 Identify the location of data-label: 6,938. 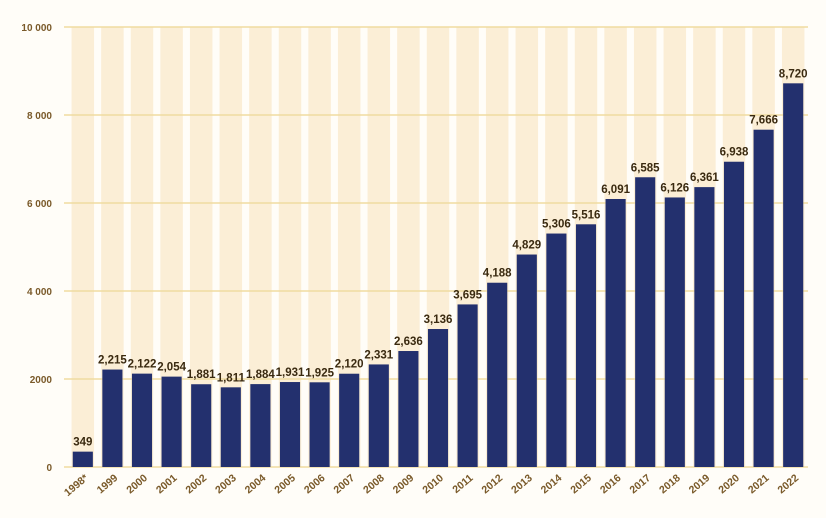
(734, 153).